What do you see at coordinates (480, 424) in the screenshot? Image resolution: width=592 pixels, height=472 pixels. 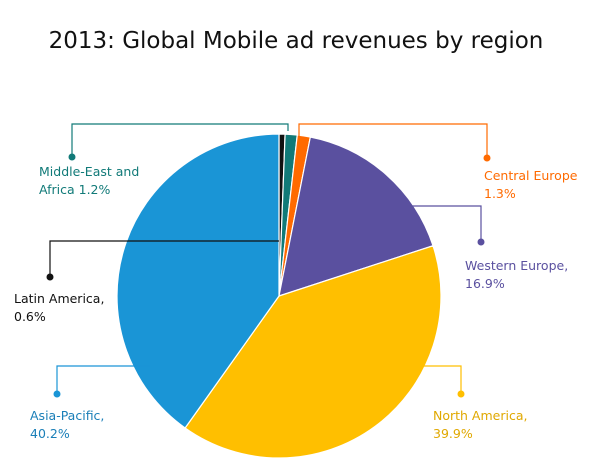 I see `label-north-america: North America, 39.9%` at bounding box center [480, 424].